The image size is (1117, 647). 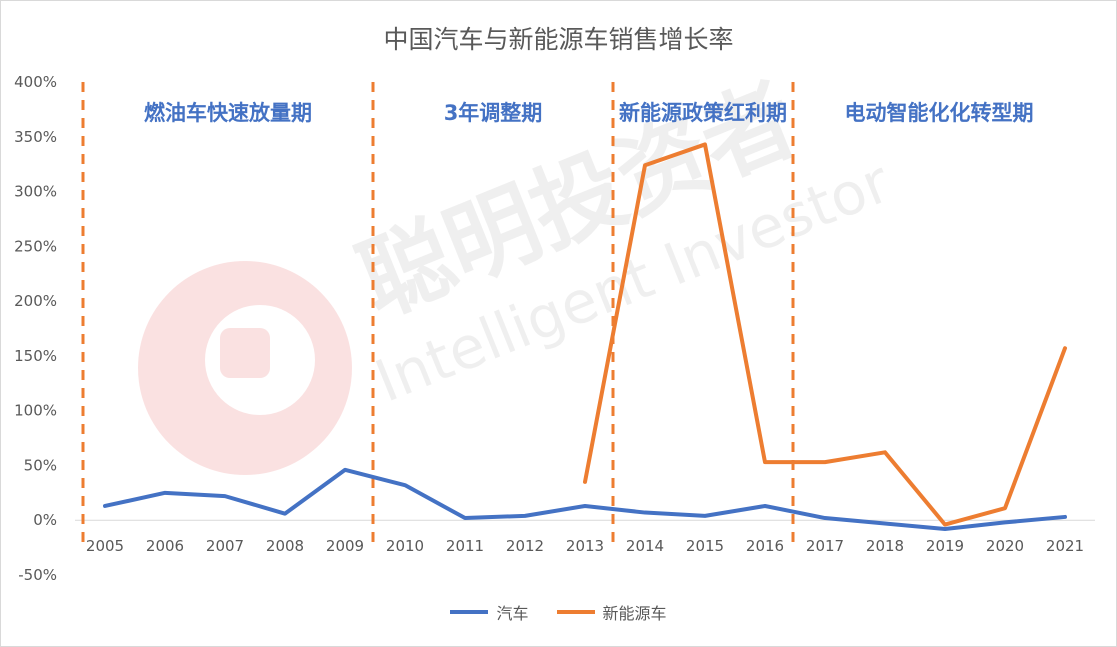 I want to click on x-tick-label: 2005, so click(x=105, y=546).